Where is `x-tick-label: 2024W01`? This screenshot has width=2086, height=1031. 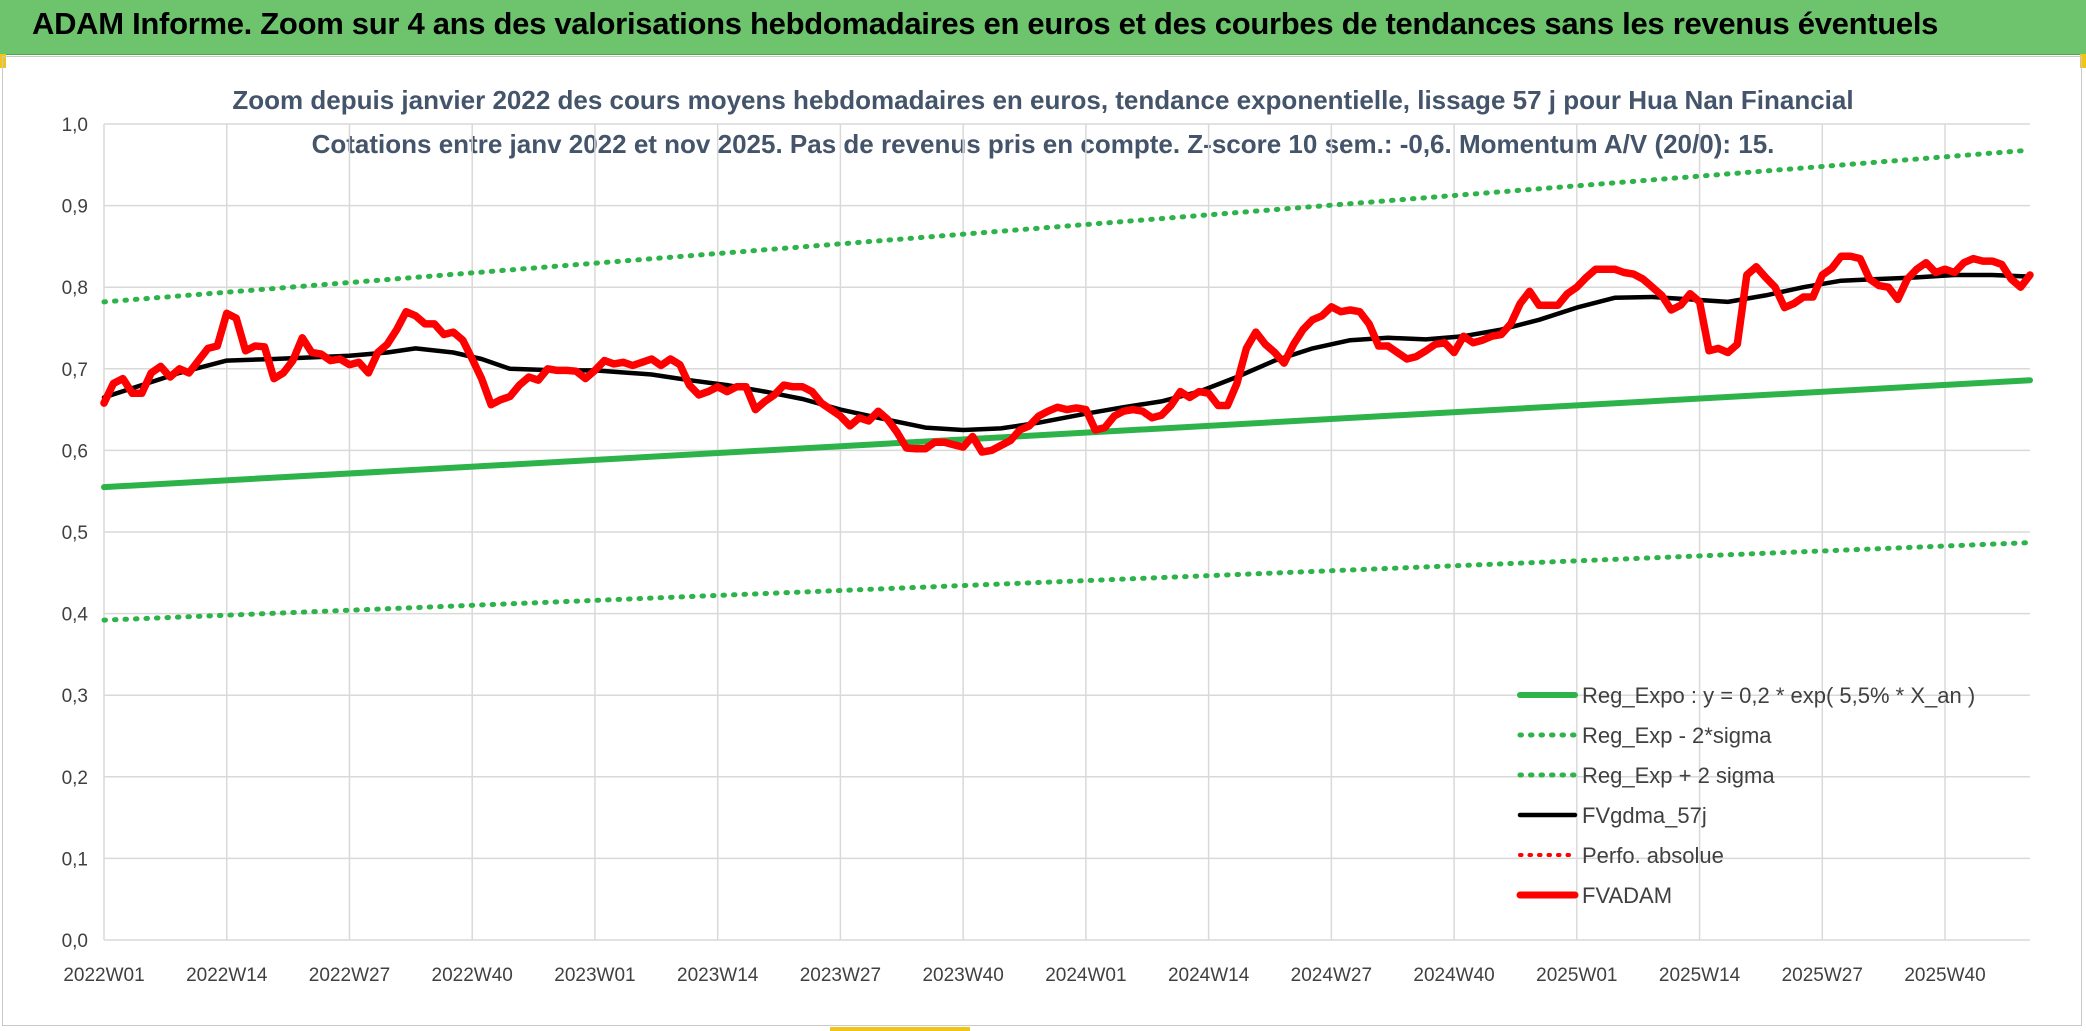 x-tick-label: 2024W01 is located at coordinates (1085, 975).